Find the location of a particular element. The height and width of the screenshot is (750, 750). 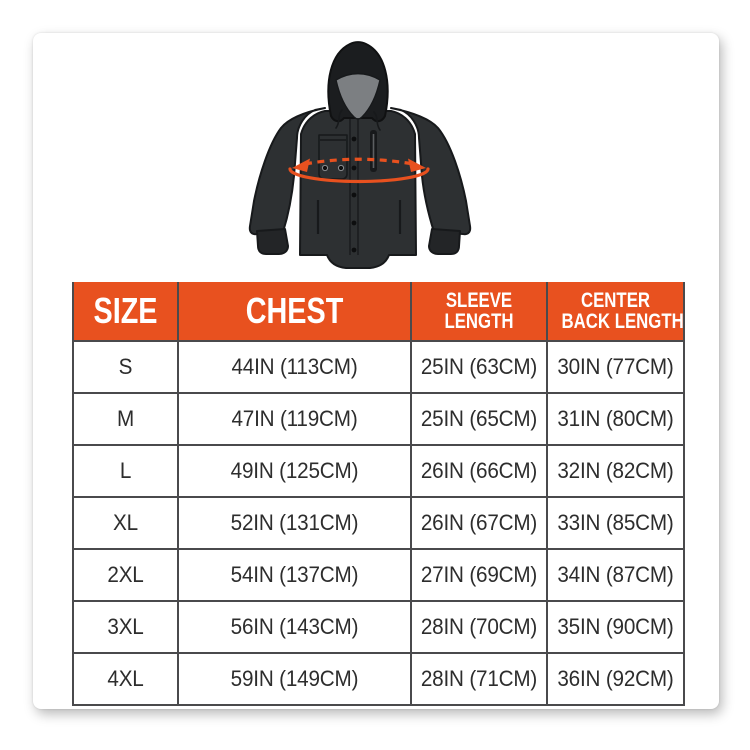

table-row: XL 52IN (131CM) 26IN (67CM) 33IN (85CM) is located at coordinates (378, 523).